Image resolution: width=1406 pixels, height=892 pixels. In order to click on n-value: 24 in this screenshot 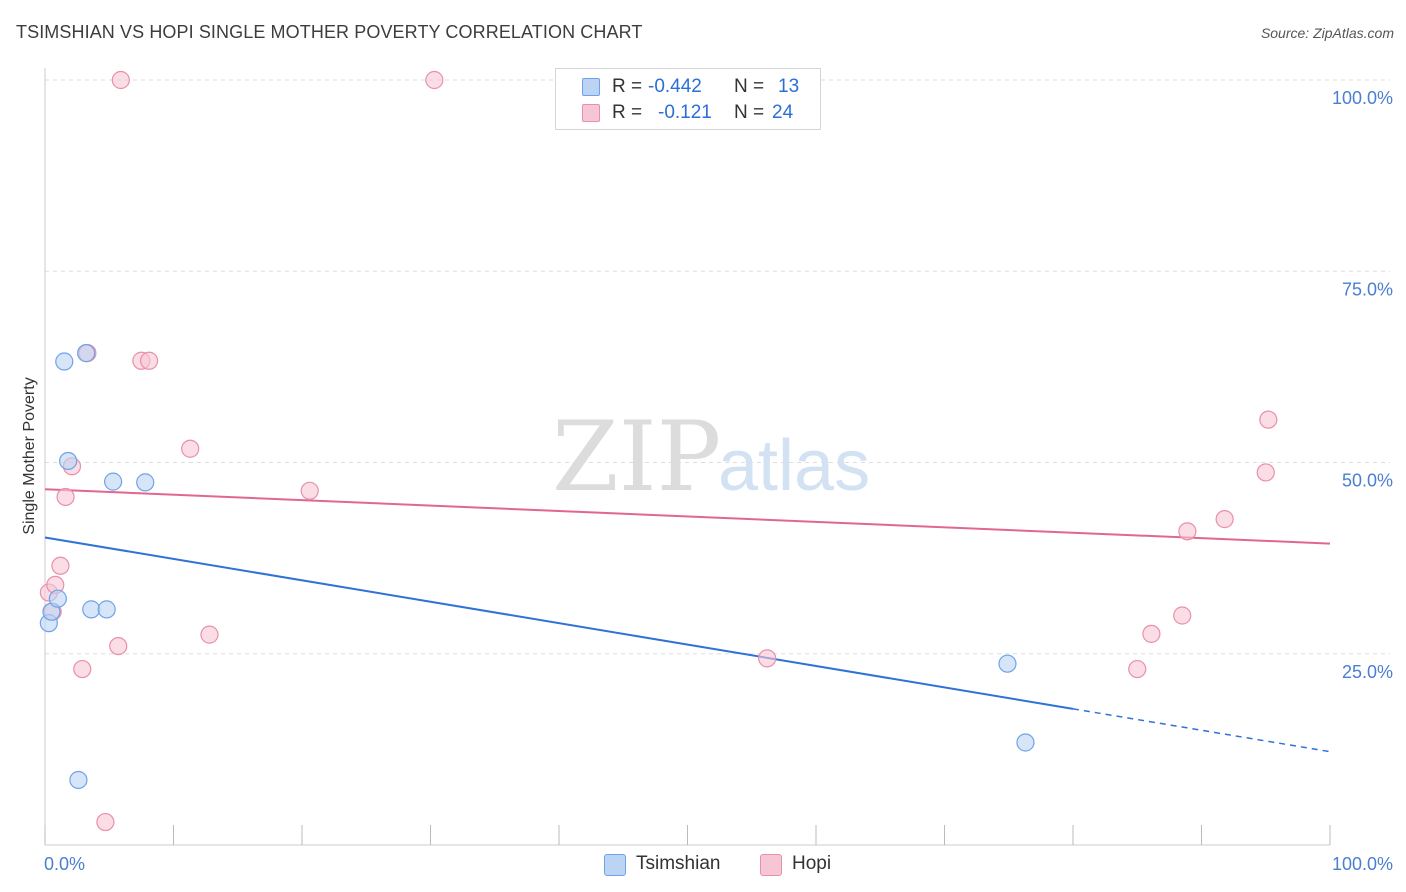, I will do `click(783, 112)`.